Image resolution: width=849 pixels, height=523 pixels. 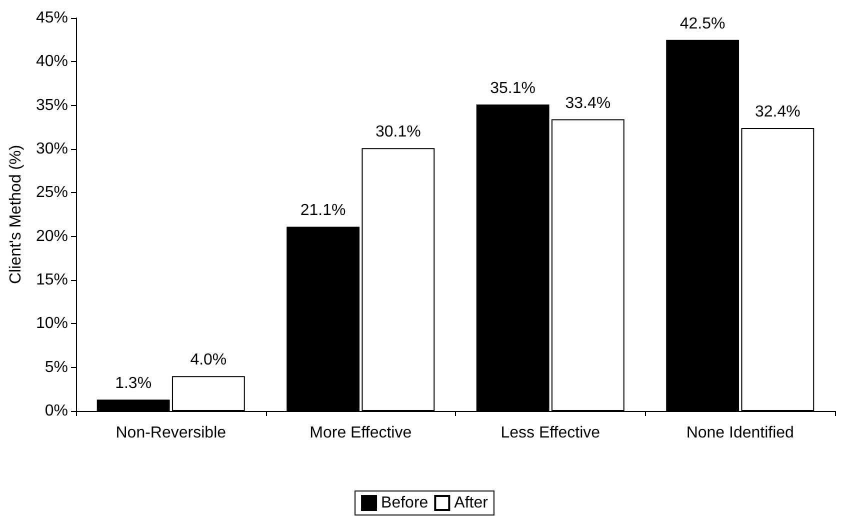 I want to click on x-tick-label: Non-Reversible, so click(x=171, y=433).